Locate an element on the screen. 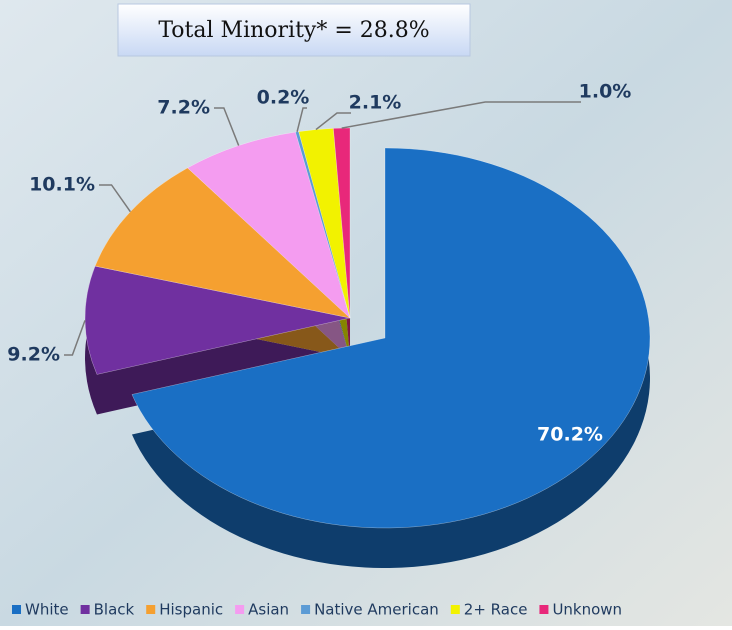  title-box is located at coordinates (294, 30).